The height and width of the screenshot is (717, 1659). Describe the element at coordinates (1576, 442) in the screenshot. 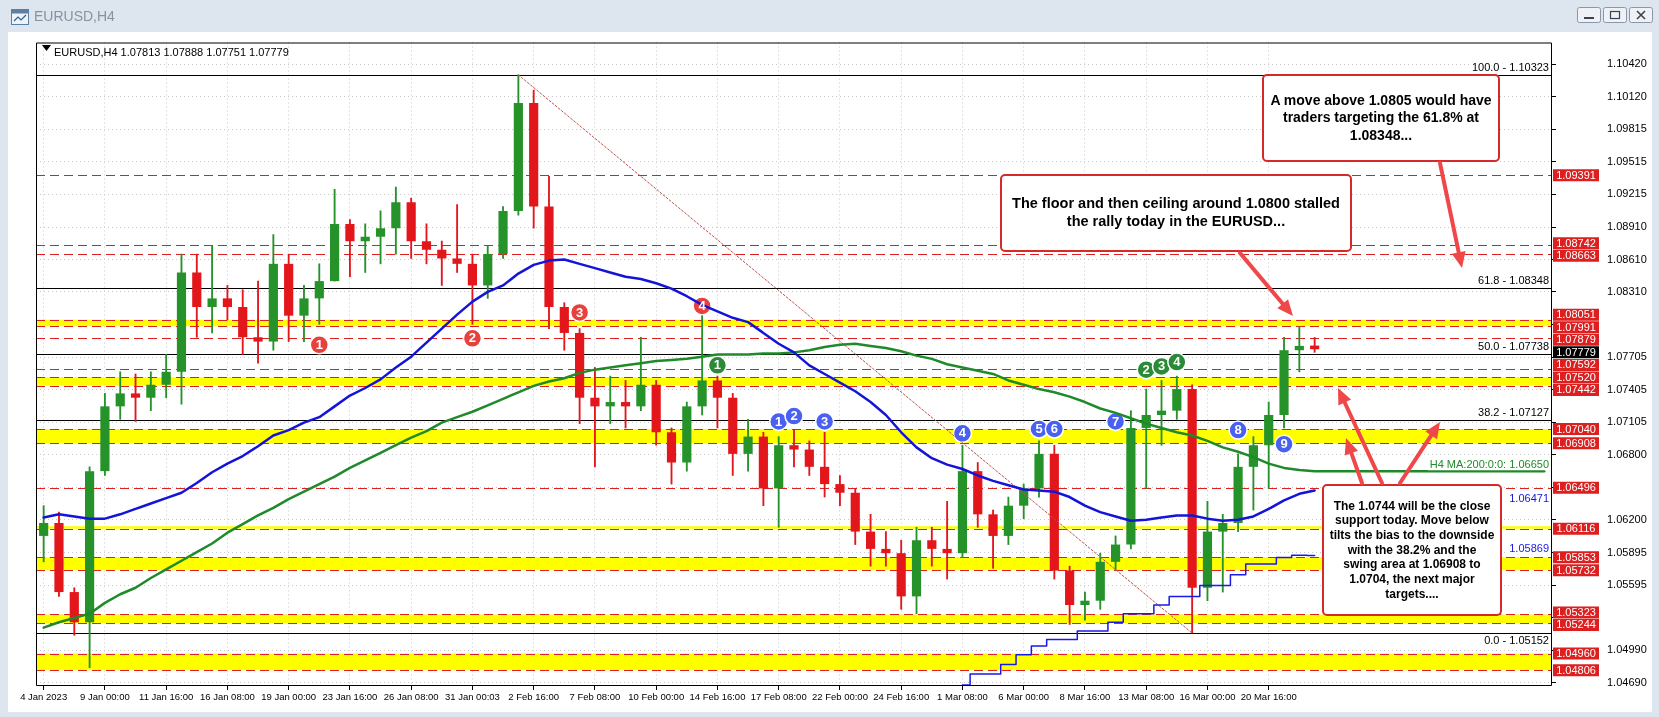

I see `ref-line-label: 1.06908` at that location.